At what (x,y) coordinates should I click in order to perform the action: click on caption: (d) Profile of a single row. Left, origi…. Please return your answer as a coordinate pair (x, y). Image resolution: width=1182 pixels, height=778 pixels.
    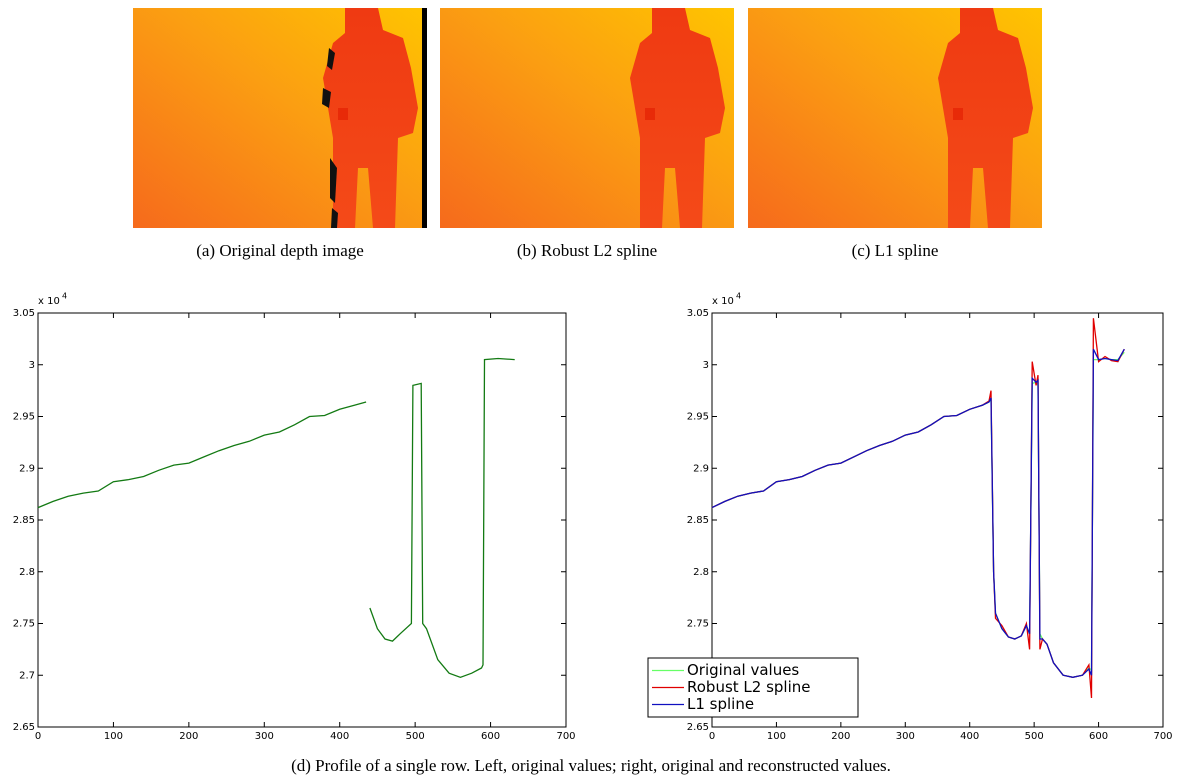
    Looking at the image, I should click on (591, 765).